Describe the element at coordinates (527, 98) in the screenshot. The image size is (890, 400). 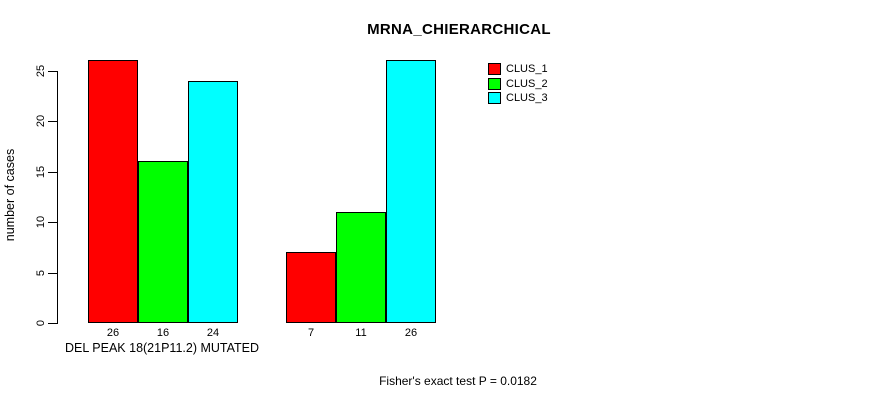
I see `legend-label-clus-3: CLUS_3` at that location.